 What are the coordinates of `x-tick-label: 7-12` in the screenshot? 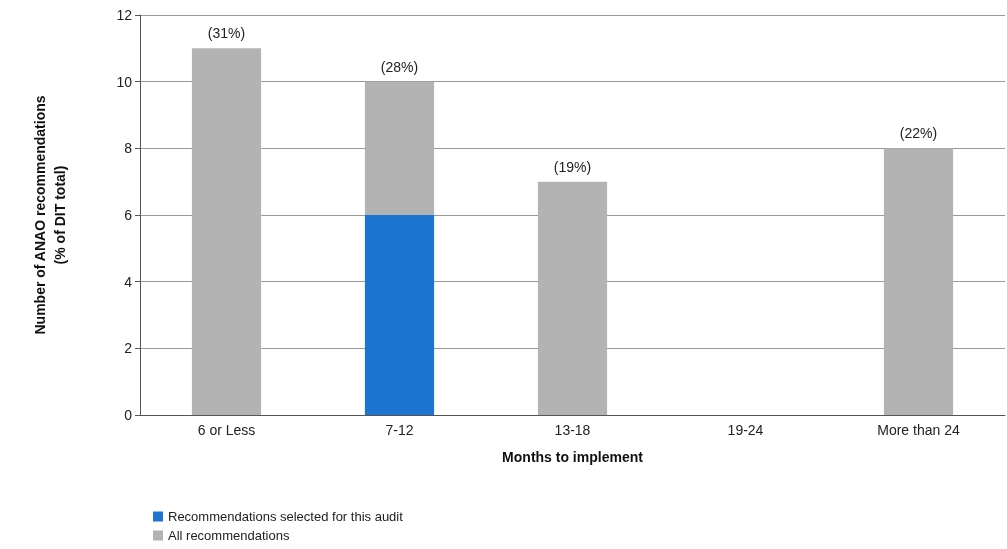 It's located at (399, 430).